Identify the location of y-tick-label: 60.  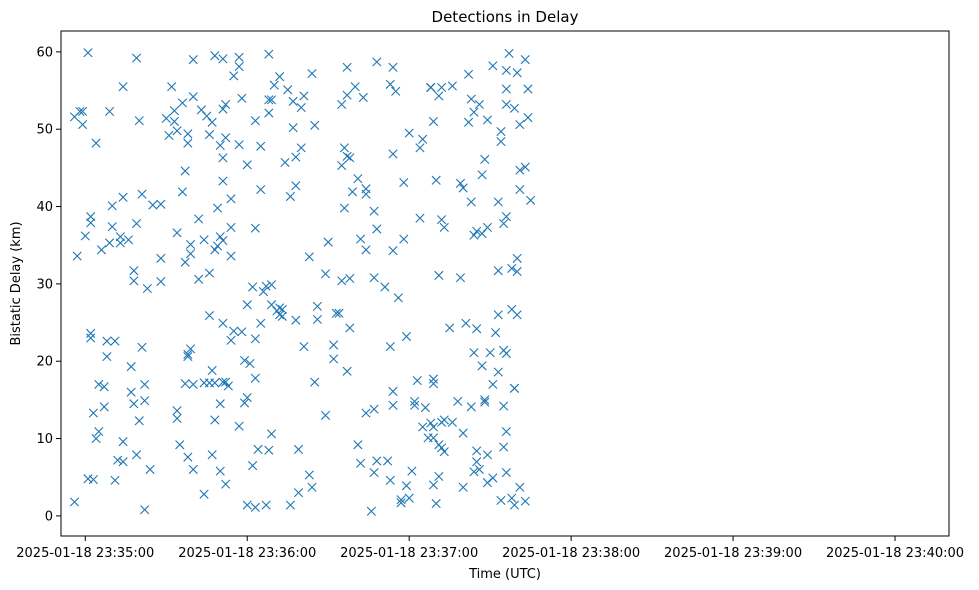
(44, 52).